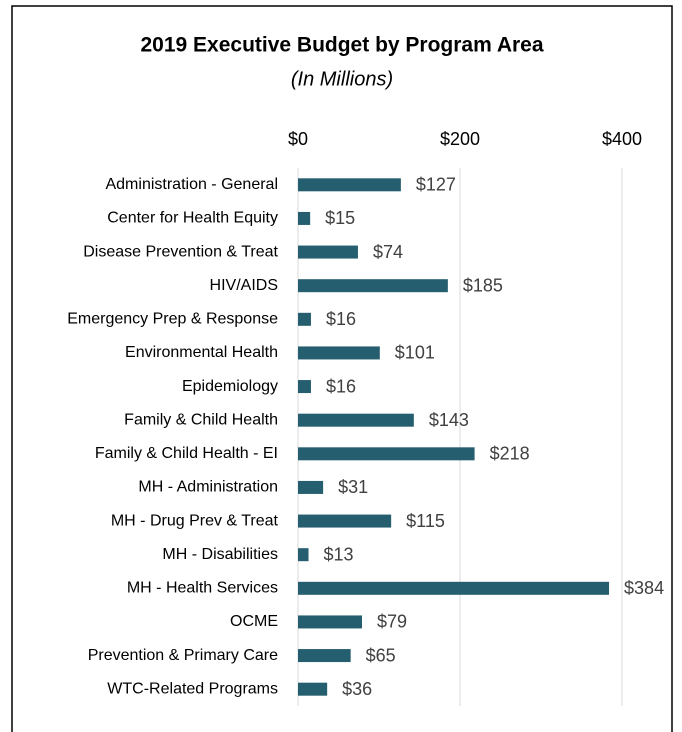 This screenshot has width=682, height=732. What do you see at coordinates (183, 655) in the screenshot?
I see `y-tick-label: Prevention & Primary Care` at bounding box center [183, 655].